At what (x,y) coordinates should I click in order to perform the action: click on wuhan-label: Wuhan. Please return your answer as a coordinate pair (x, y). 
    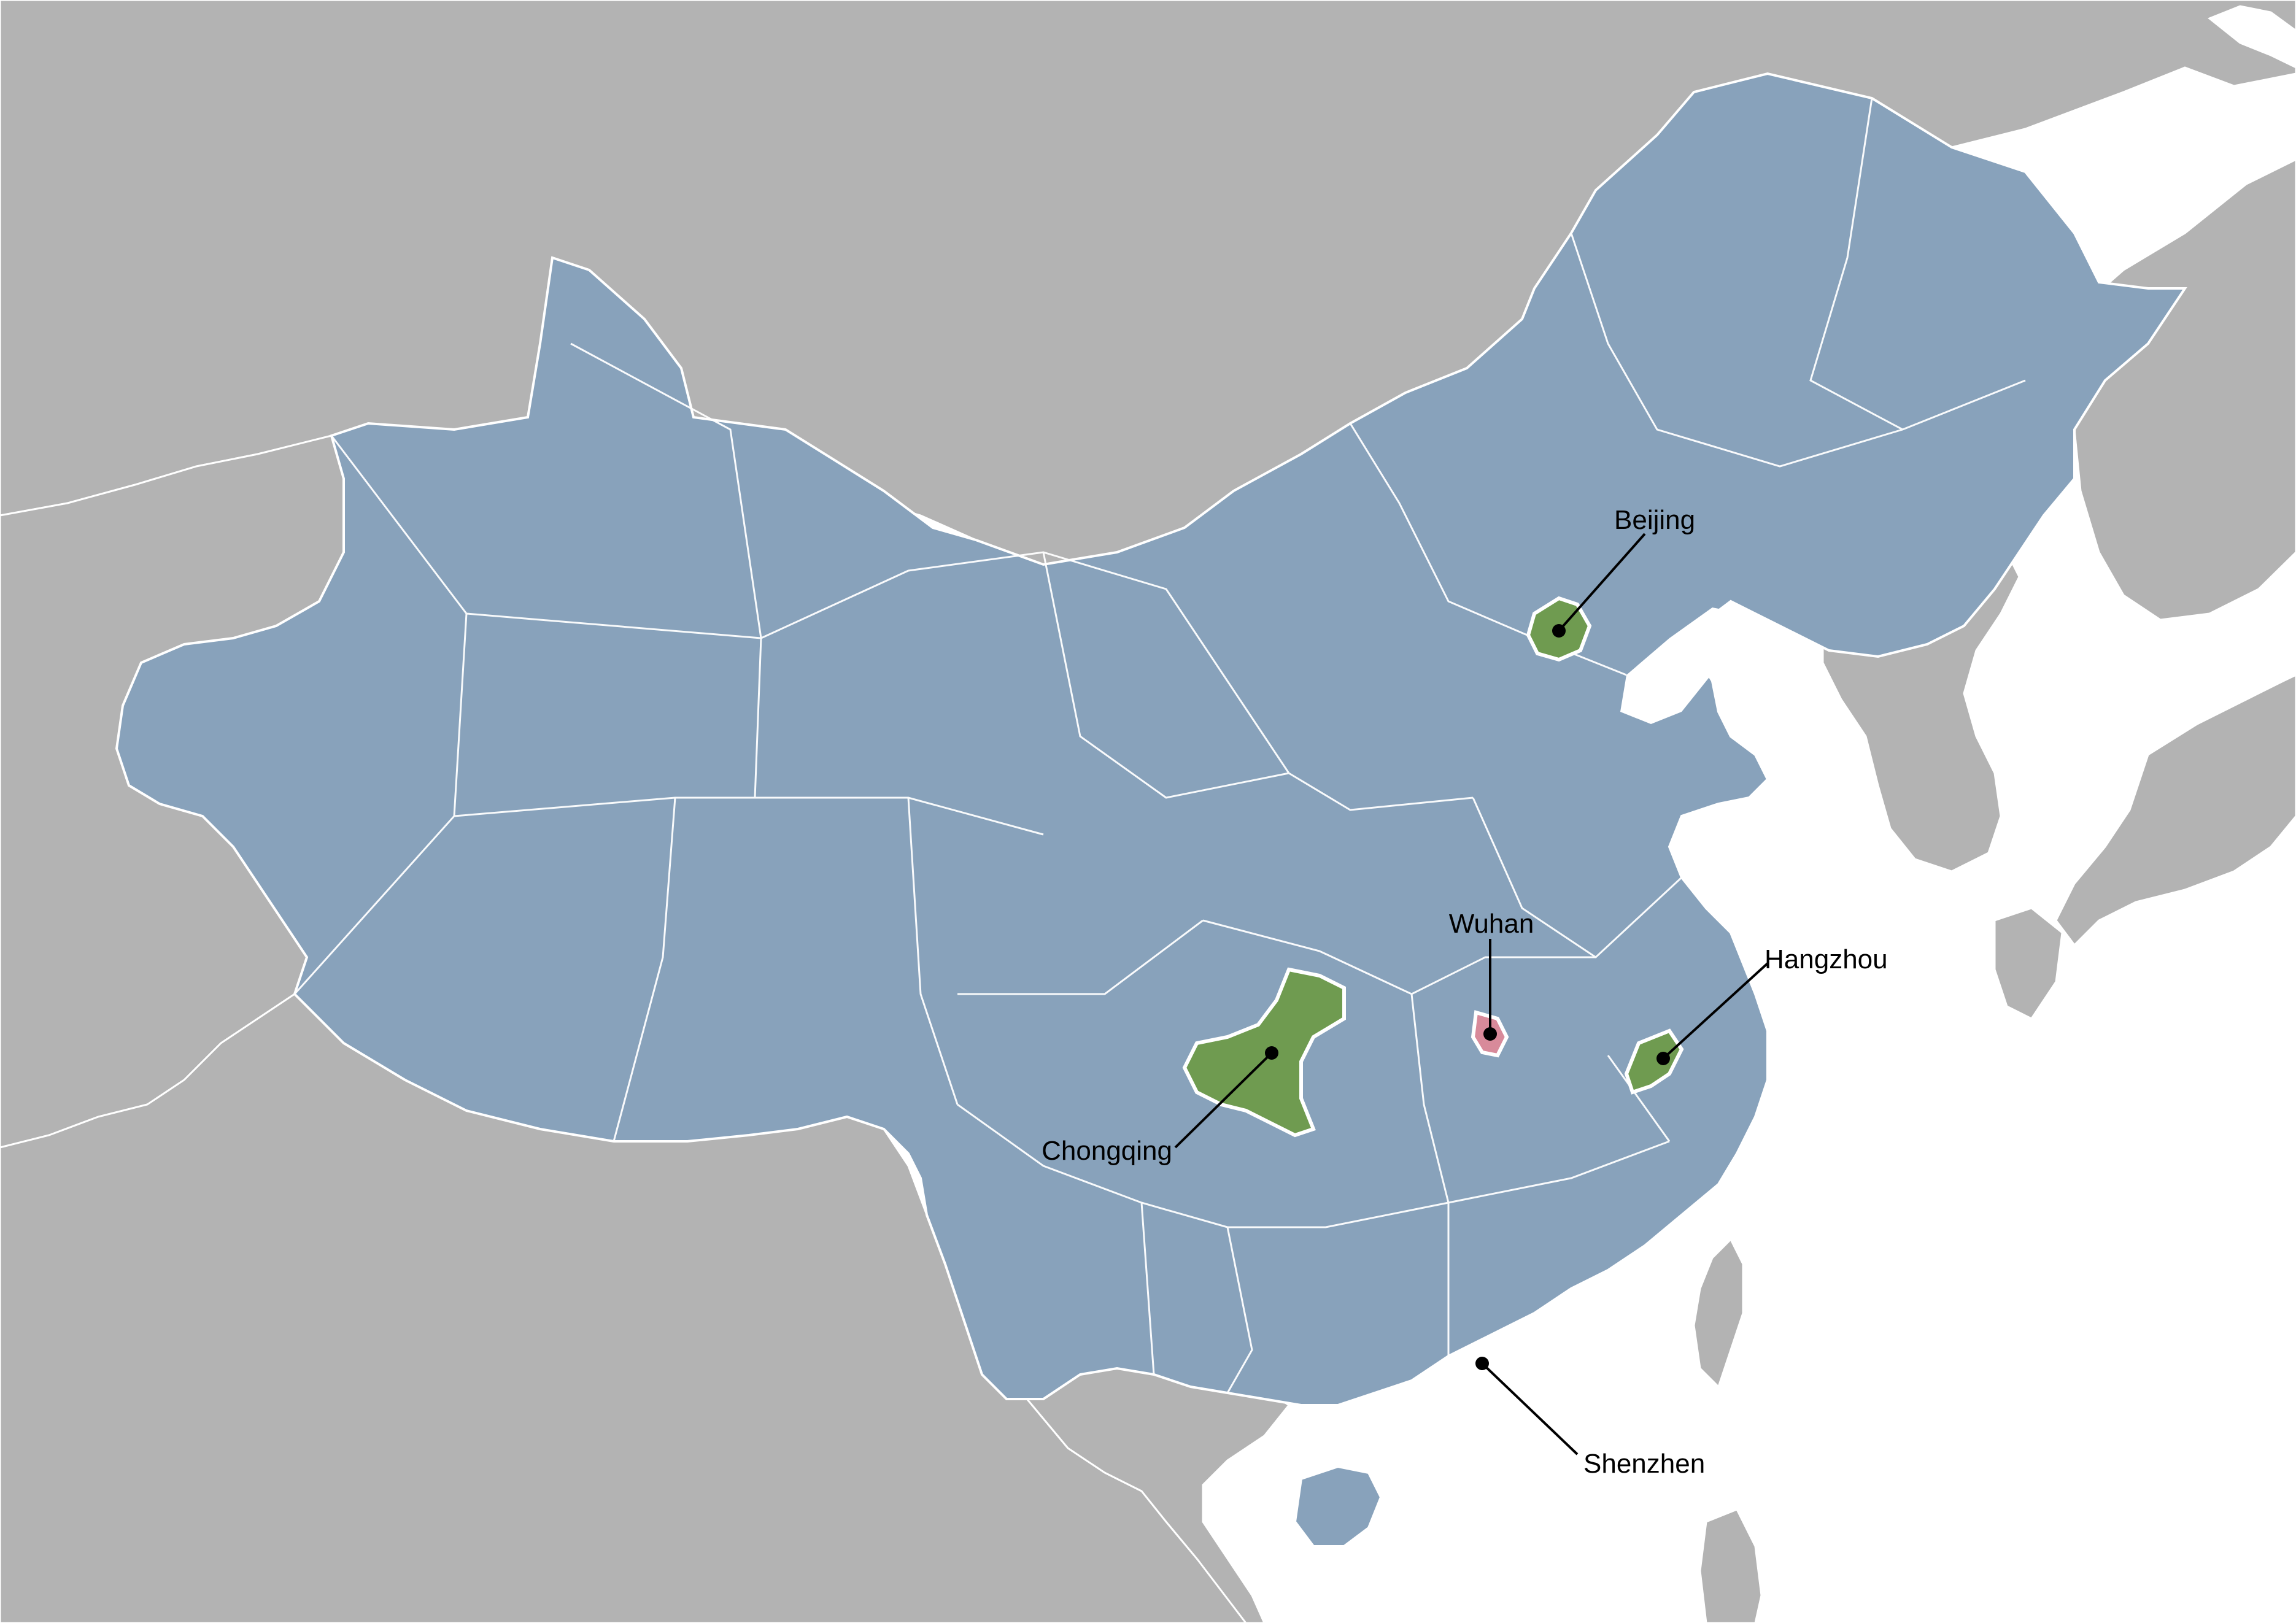
    Looking at the image, I should click on (1491, 924).